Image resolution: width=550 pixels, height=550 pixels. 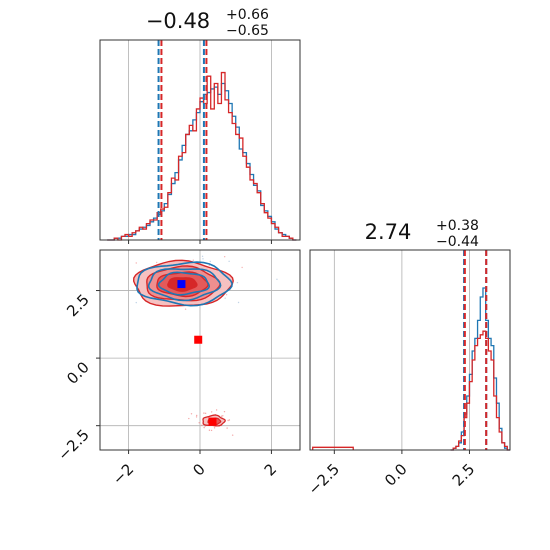 I want to click on param2-title-plus: +0.38, so click(x=457, y=226).